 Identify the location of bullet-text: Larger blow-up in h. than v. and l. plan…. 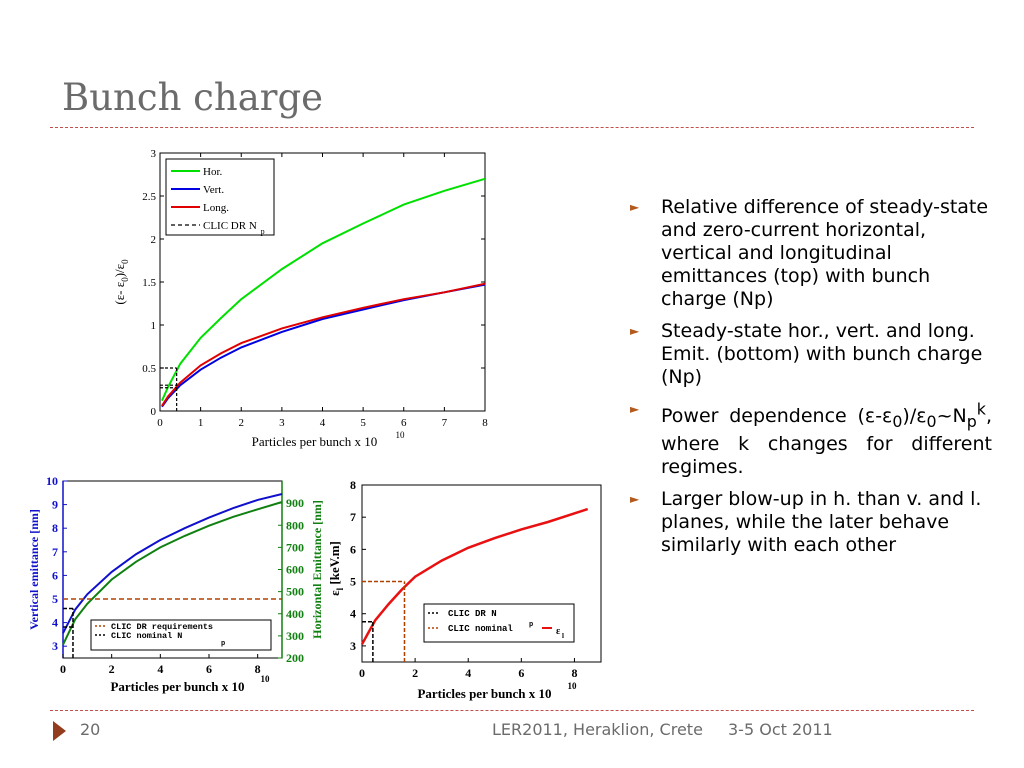
(821, 522).